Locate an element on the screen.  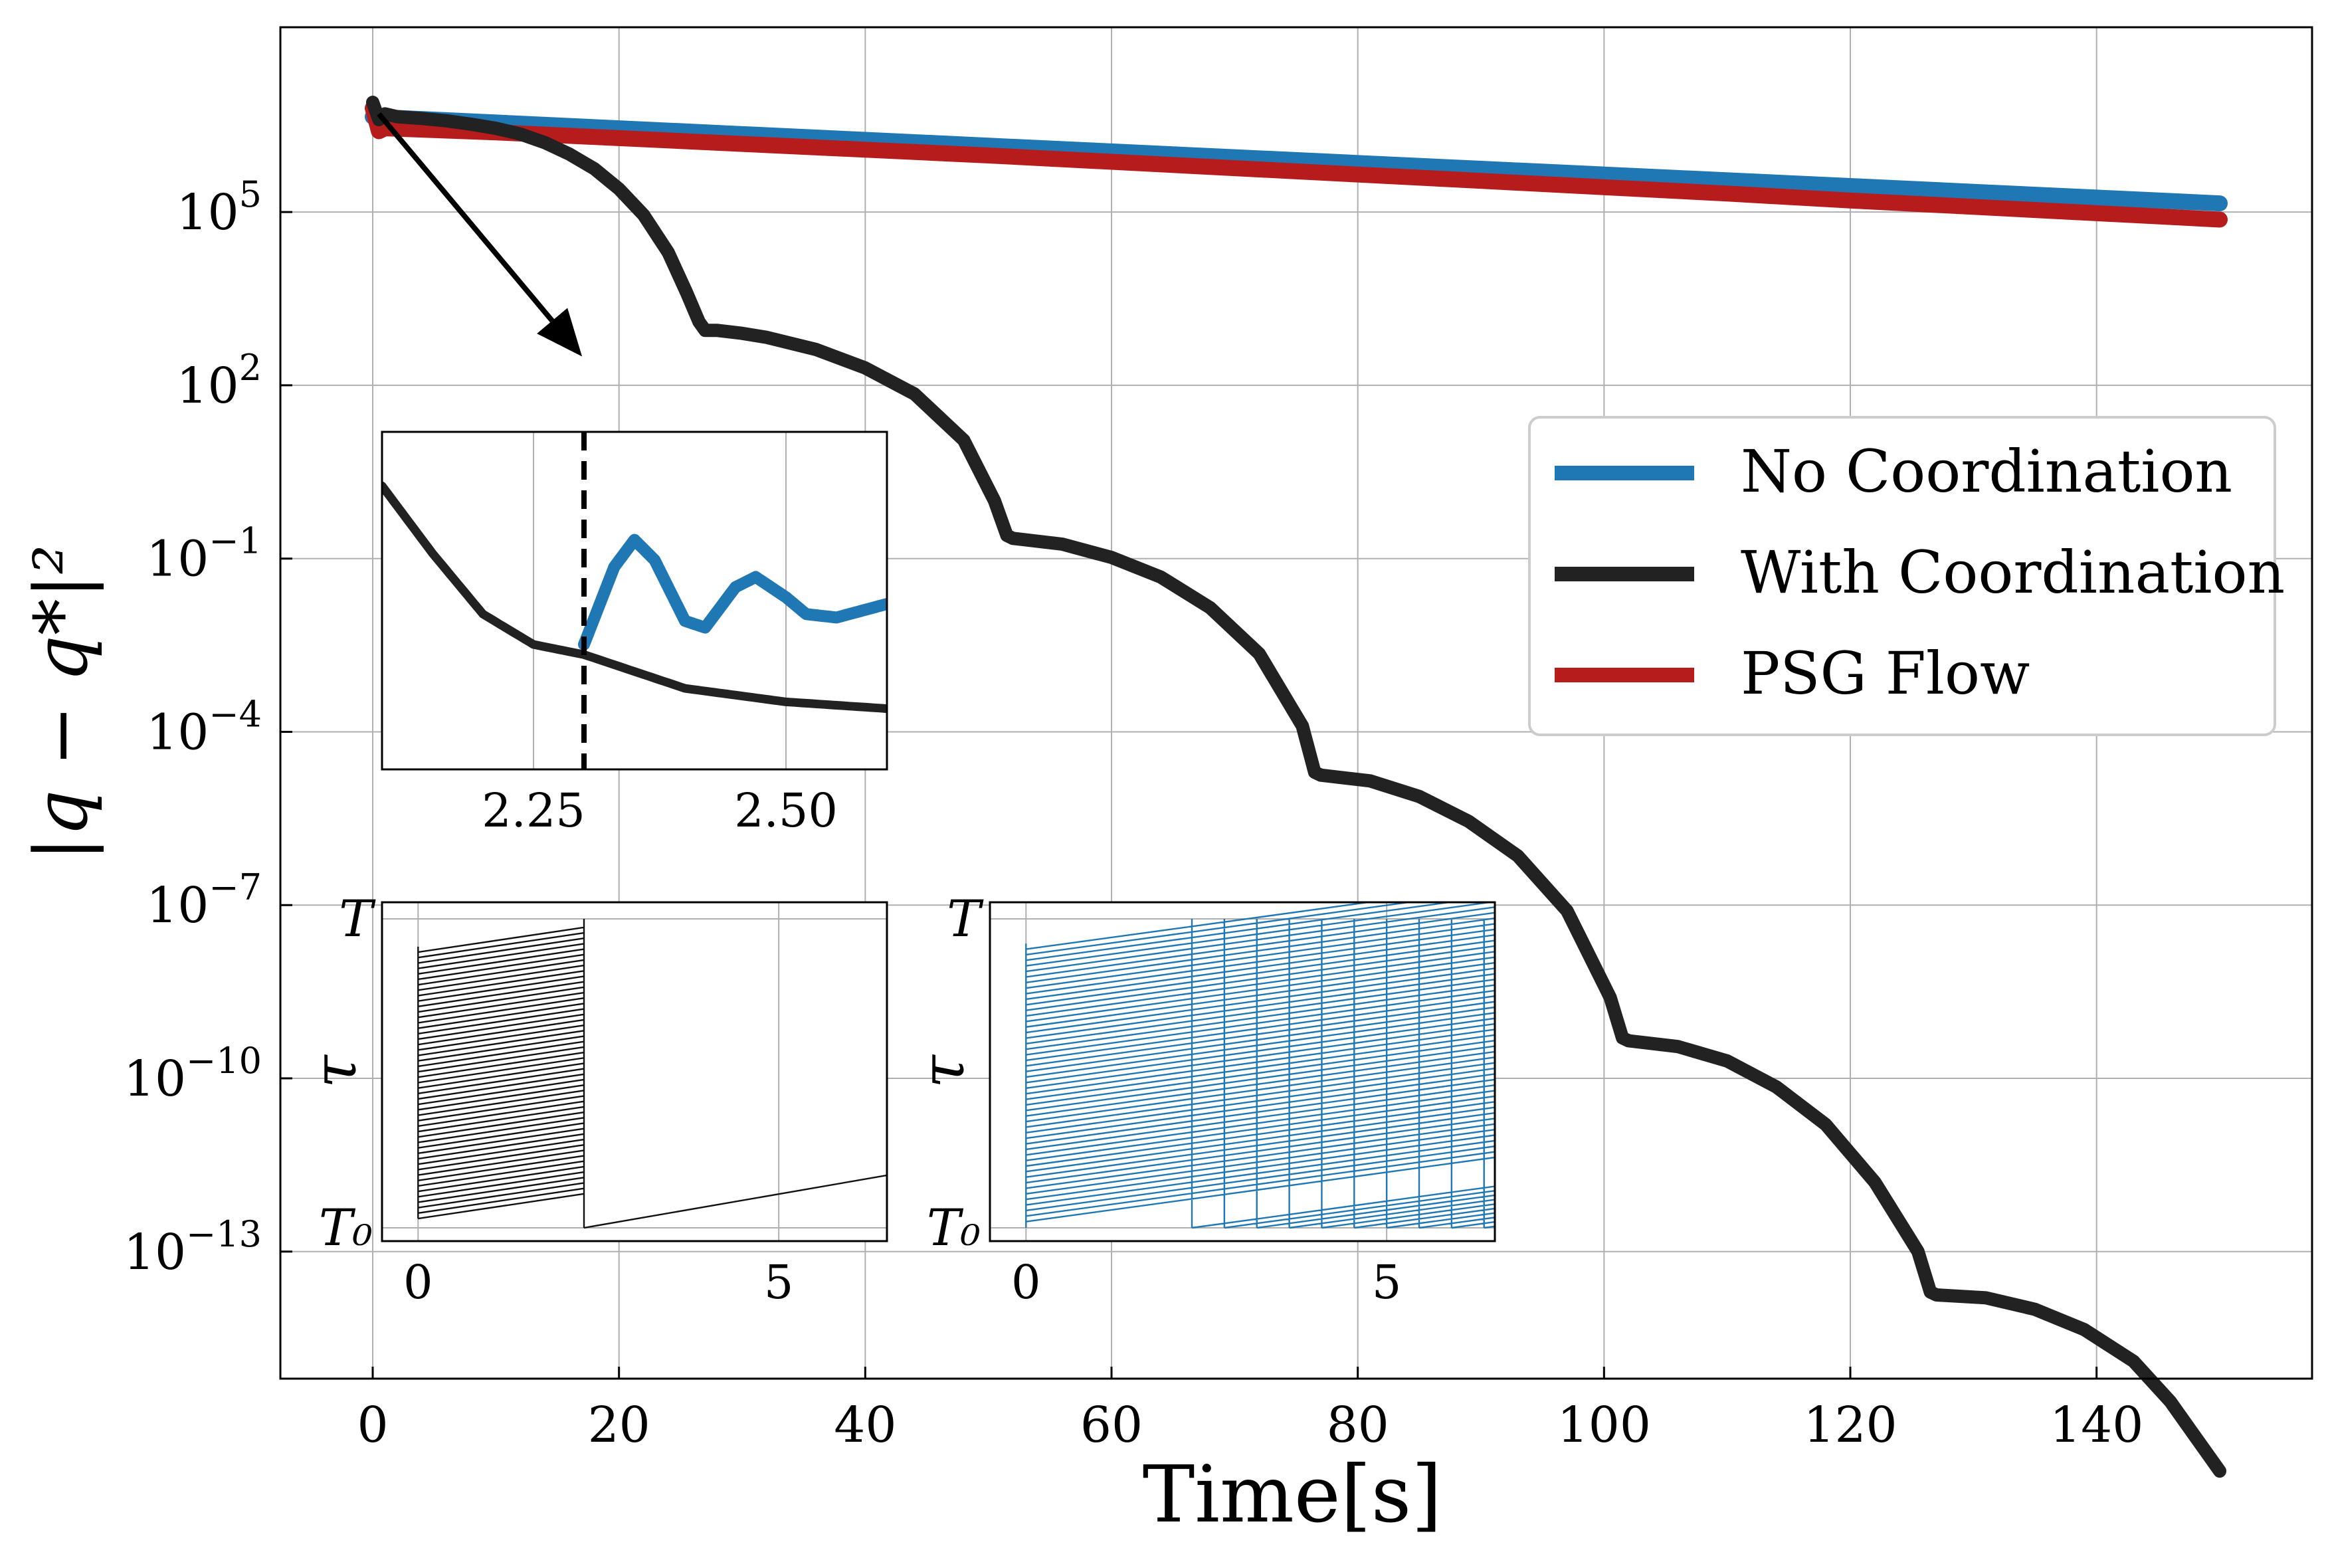
x-tick-label: 20 is located at coordinates (619, 1425).